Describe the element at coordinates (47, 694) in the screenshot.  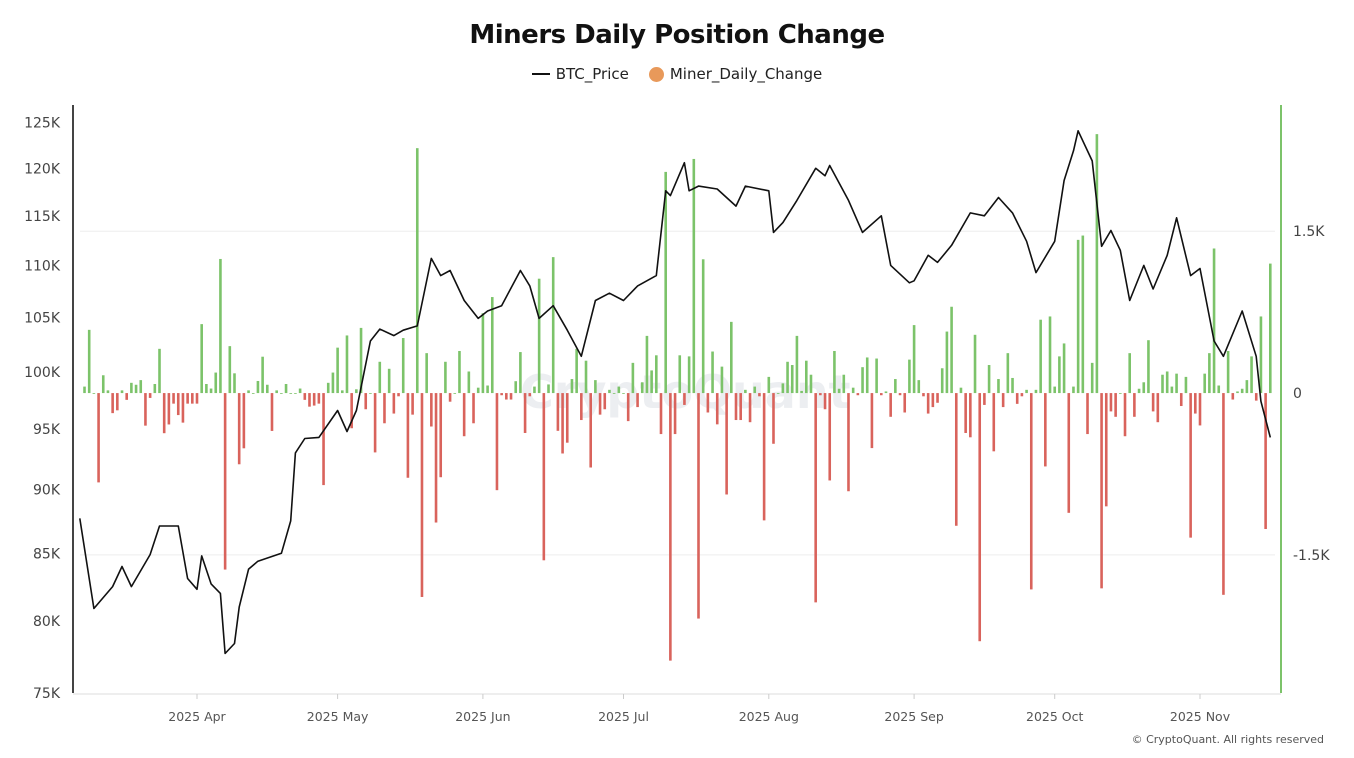
I see `left-tick-label: 75K` at that location.